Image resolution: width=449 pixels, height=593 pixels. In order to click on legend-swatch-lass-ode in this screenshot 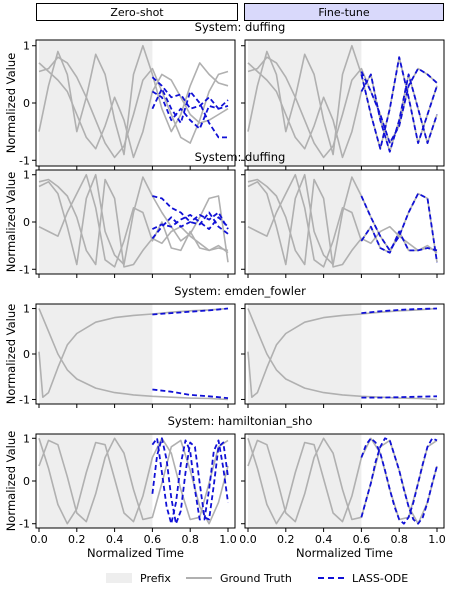, I will do `click(331, 578)`.